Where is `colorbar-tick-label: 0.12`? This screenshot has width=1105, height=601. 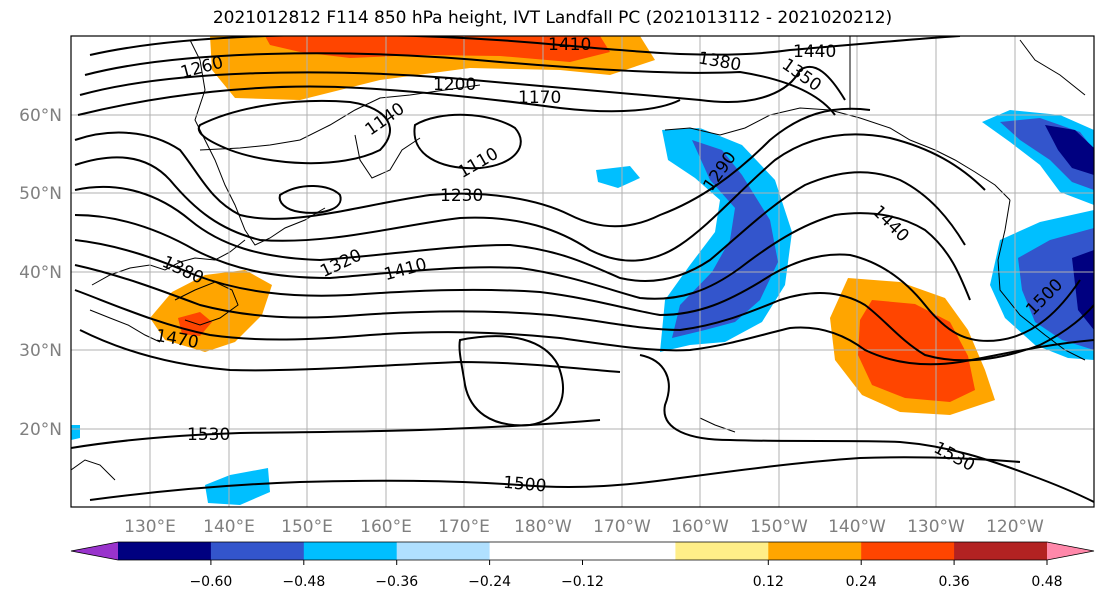
colorbar-tick-label: 0.12 is located at coordinates (768, 582).